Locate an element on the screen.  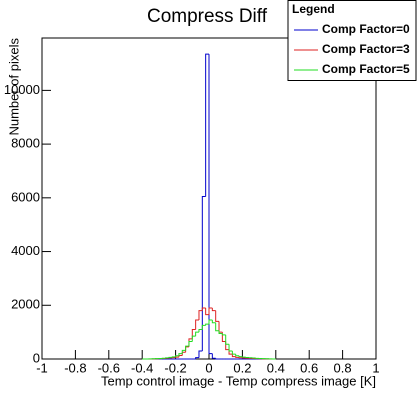
x-tick-label: -1 is located at coordinates (42, 367).